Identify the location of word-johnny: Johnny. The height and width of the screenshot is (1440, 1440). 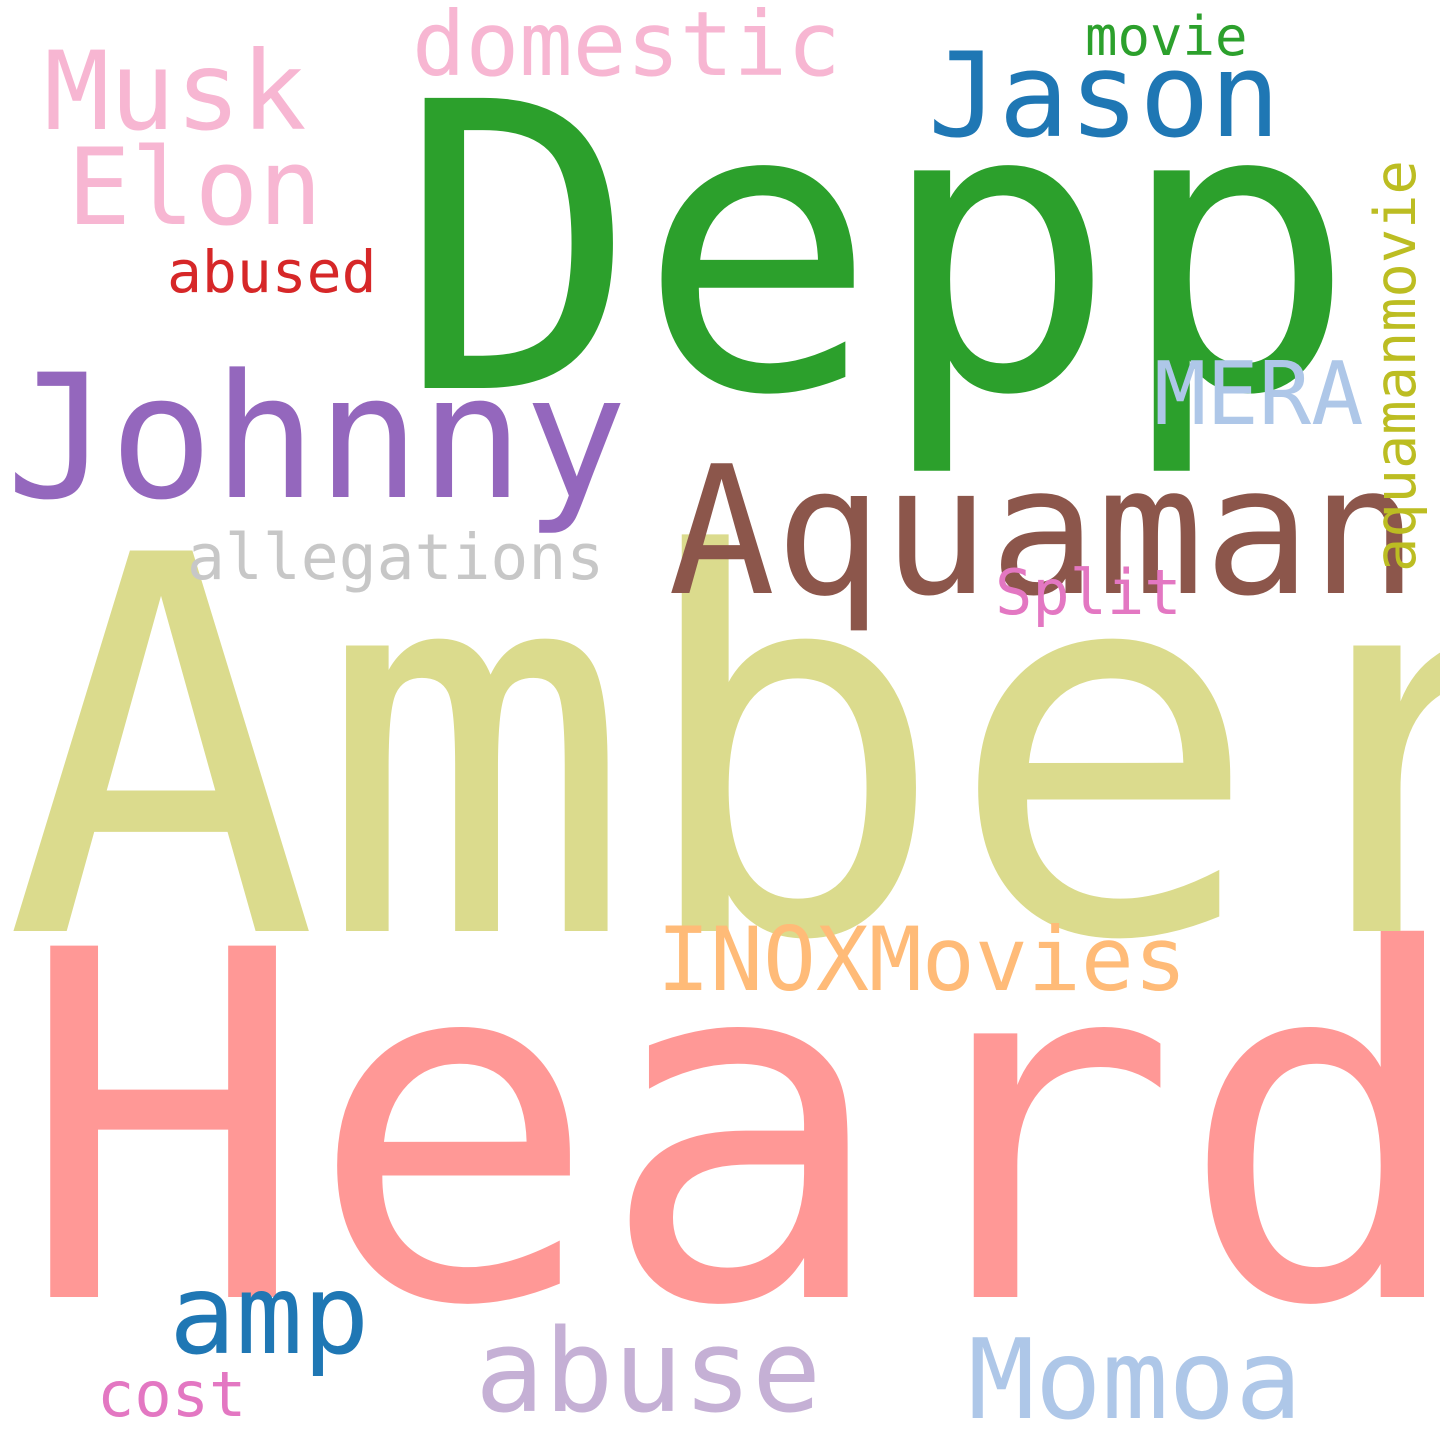
(317, 437).